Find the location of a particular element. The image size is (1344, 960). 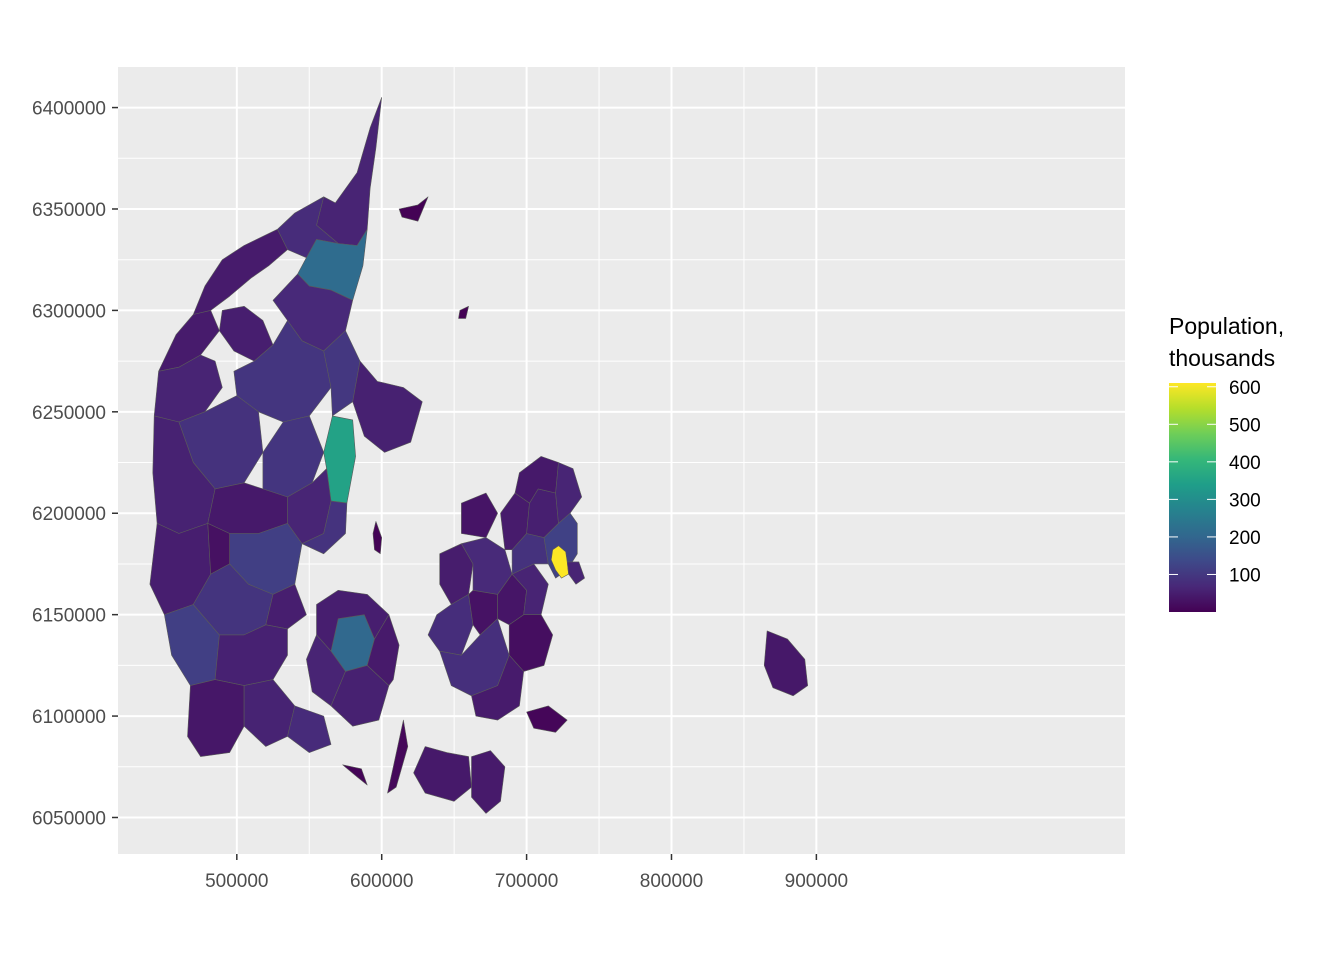

region-nyborg is located at coordinates (383, 650).